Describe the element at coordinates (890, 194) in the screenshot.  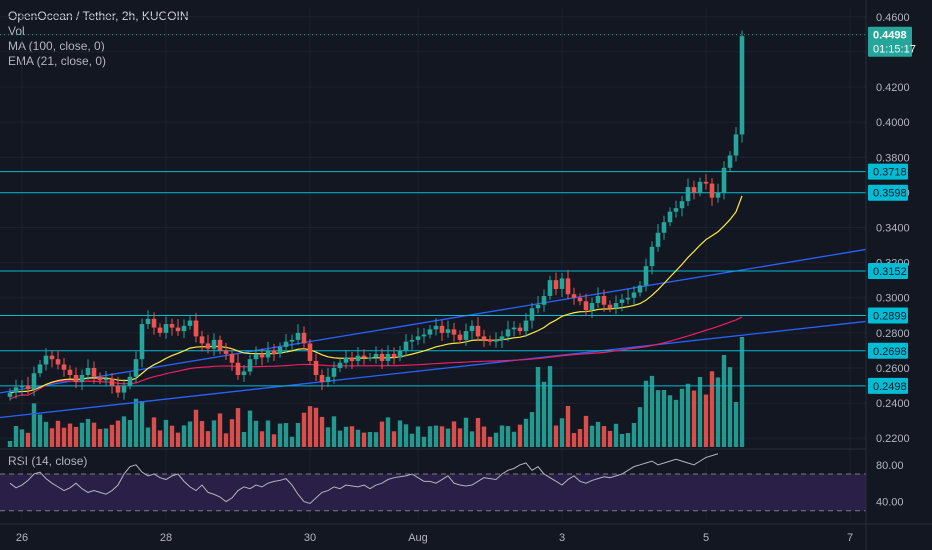
I see `level-price-tag-label: 0.3598` at that location.